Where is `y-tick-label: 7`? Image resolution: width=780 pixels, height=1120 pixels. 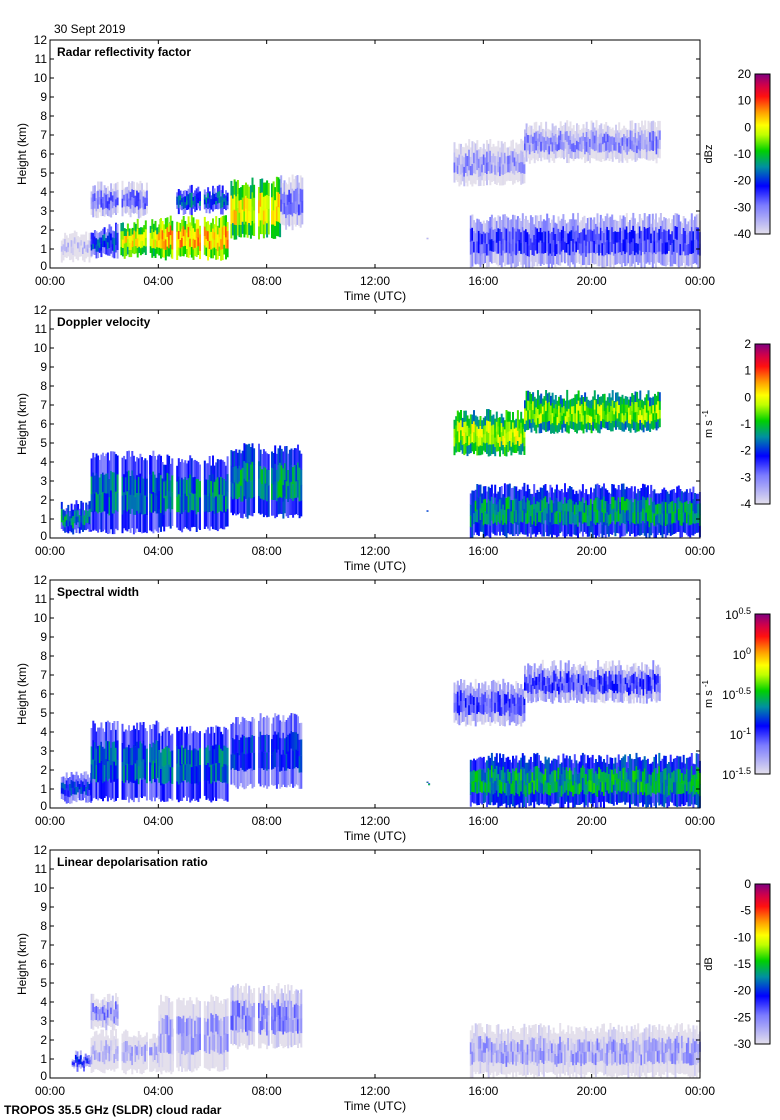
y-tick-label: 7 is located at coordinates (43, 405).